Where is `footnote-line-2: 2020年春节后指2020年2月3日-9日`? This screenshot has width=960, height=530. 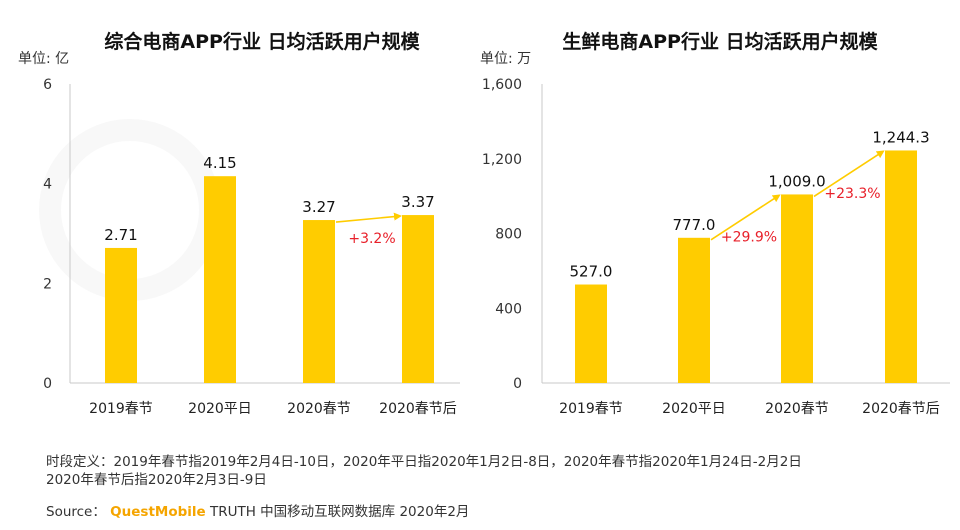 footnote-line-2: 2020年春节后指2020年2月3日-9日 is located at coordinates (156, 480).